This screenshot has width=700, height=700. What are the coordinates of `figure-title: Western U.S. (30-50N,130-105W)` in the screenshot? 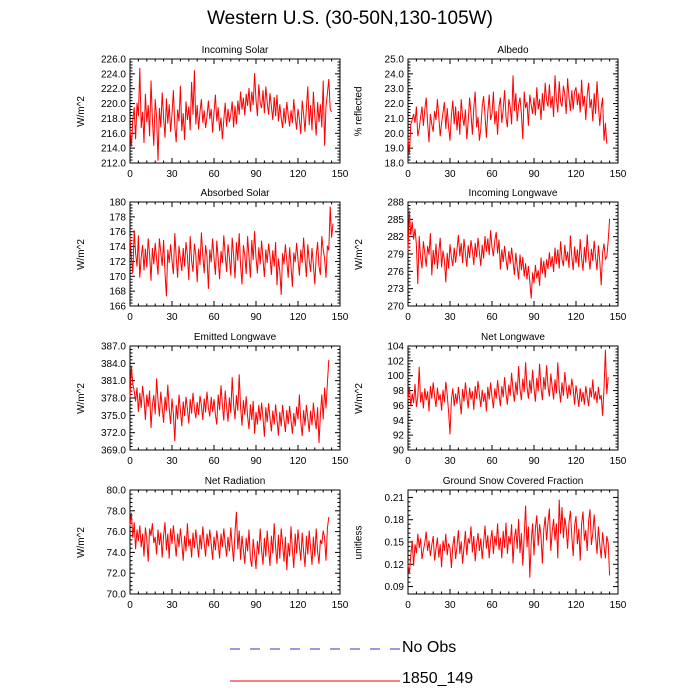 It's located at (350, 18).